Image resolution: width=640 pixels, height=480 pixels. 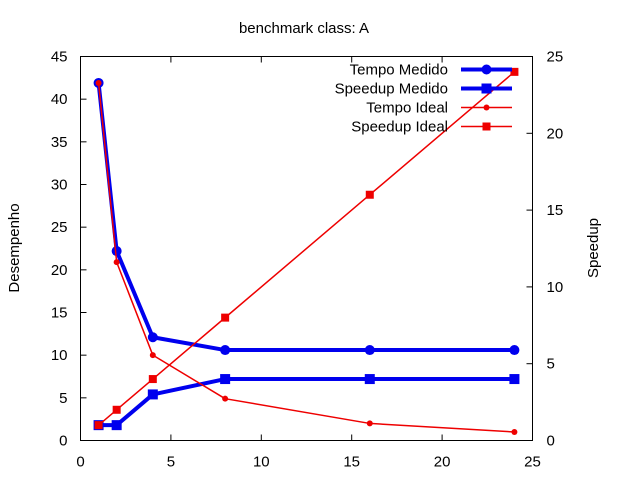 I want to click on y2-tick-label-2: 10, so click(x=555, y=287).